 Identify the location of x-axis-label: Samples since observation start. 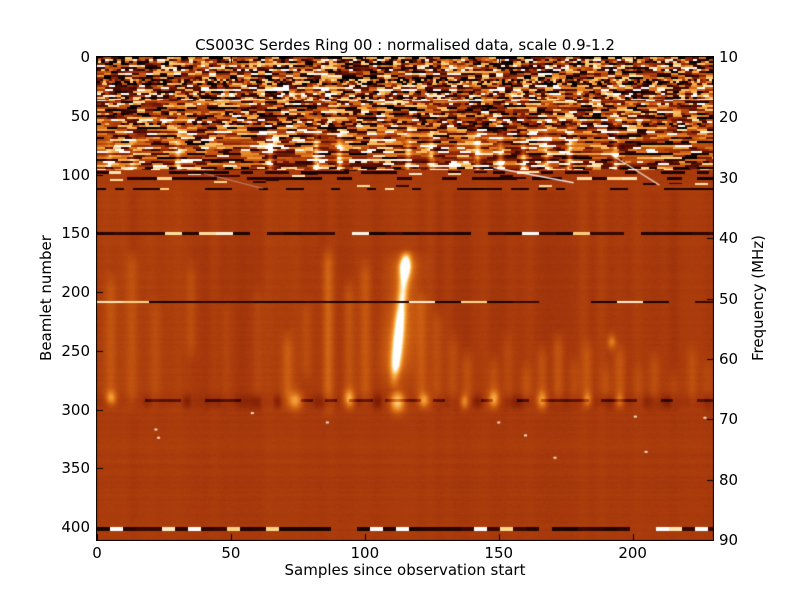
(405, 570).